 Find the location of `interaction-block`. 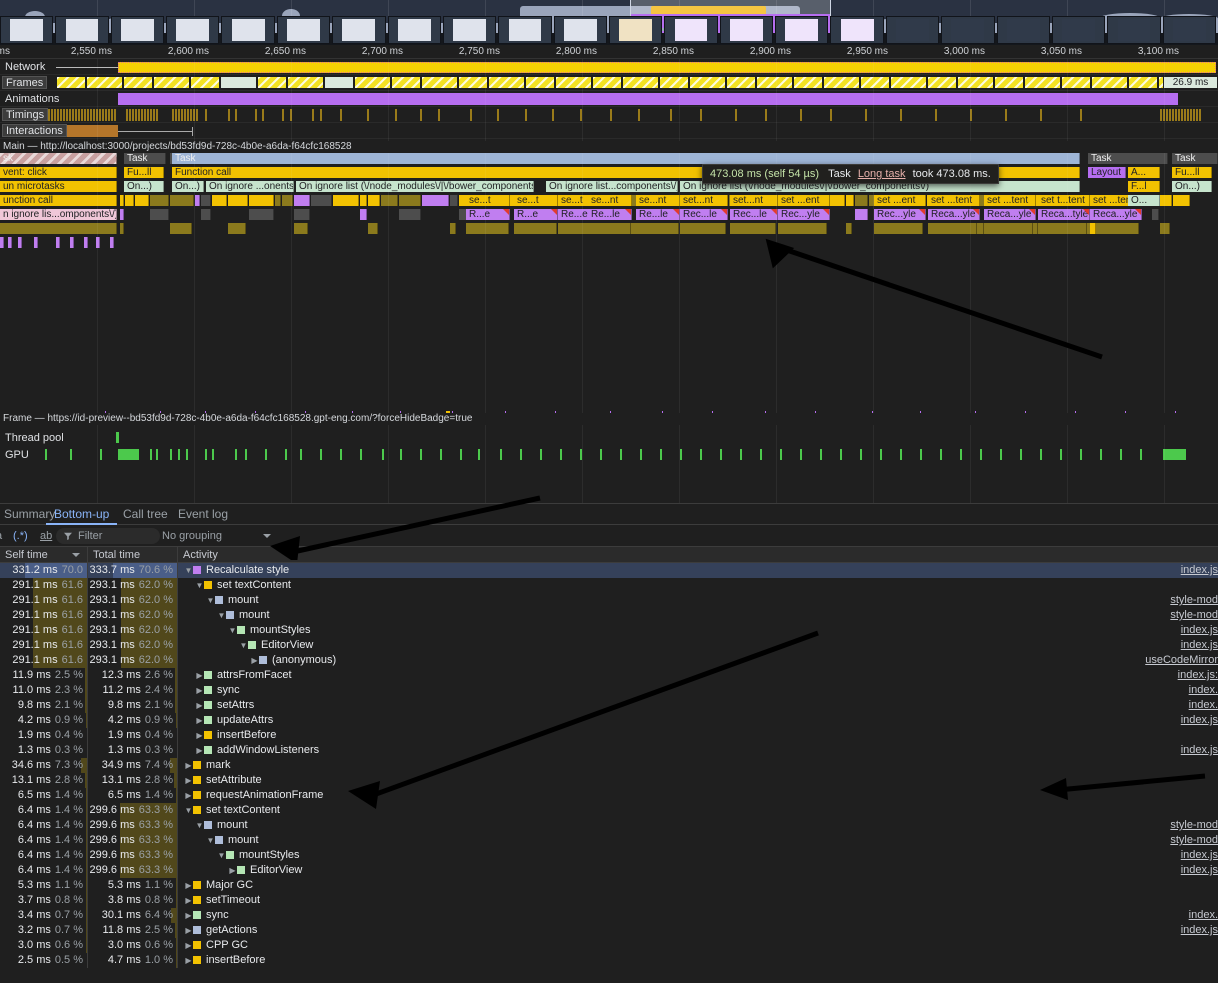

interaction-block is located at coordinates (87, 131).